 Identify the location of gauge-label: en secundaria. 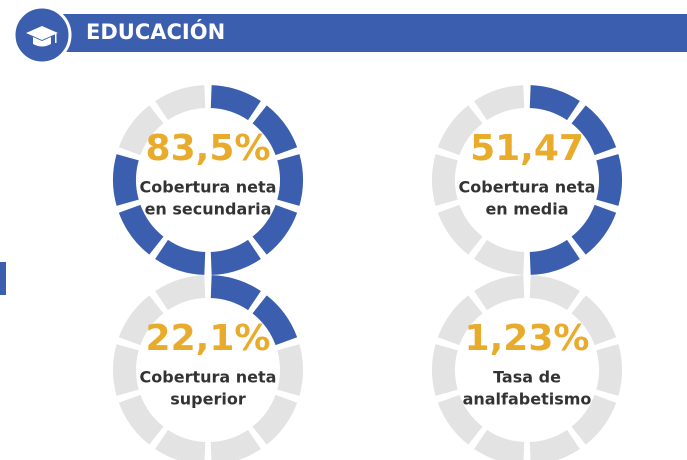
(208, 209).